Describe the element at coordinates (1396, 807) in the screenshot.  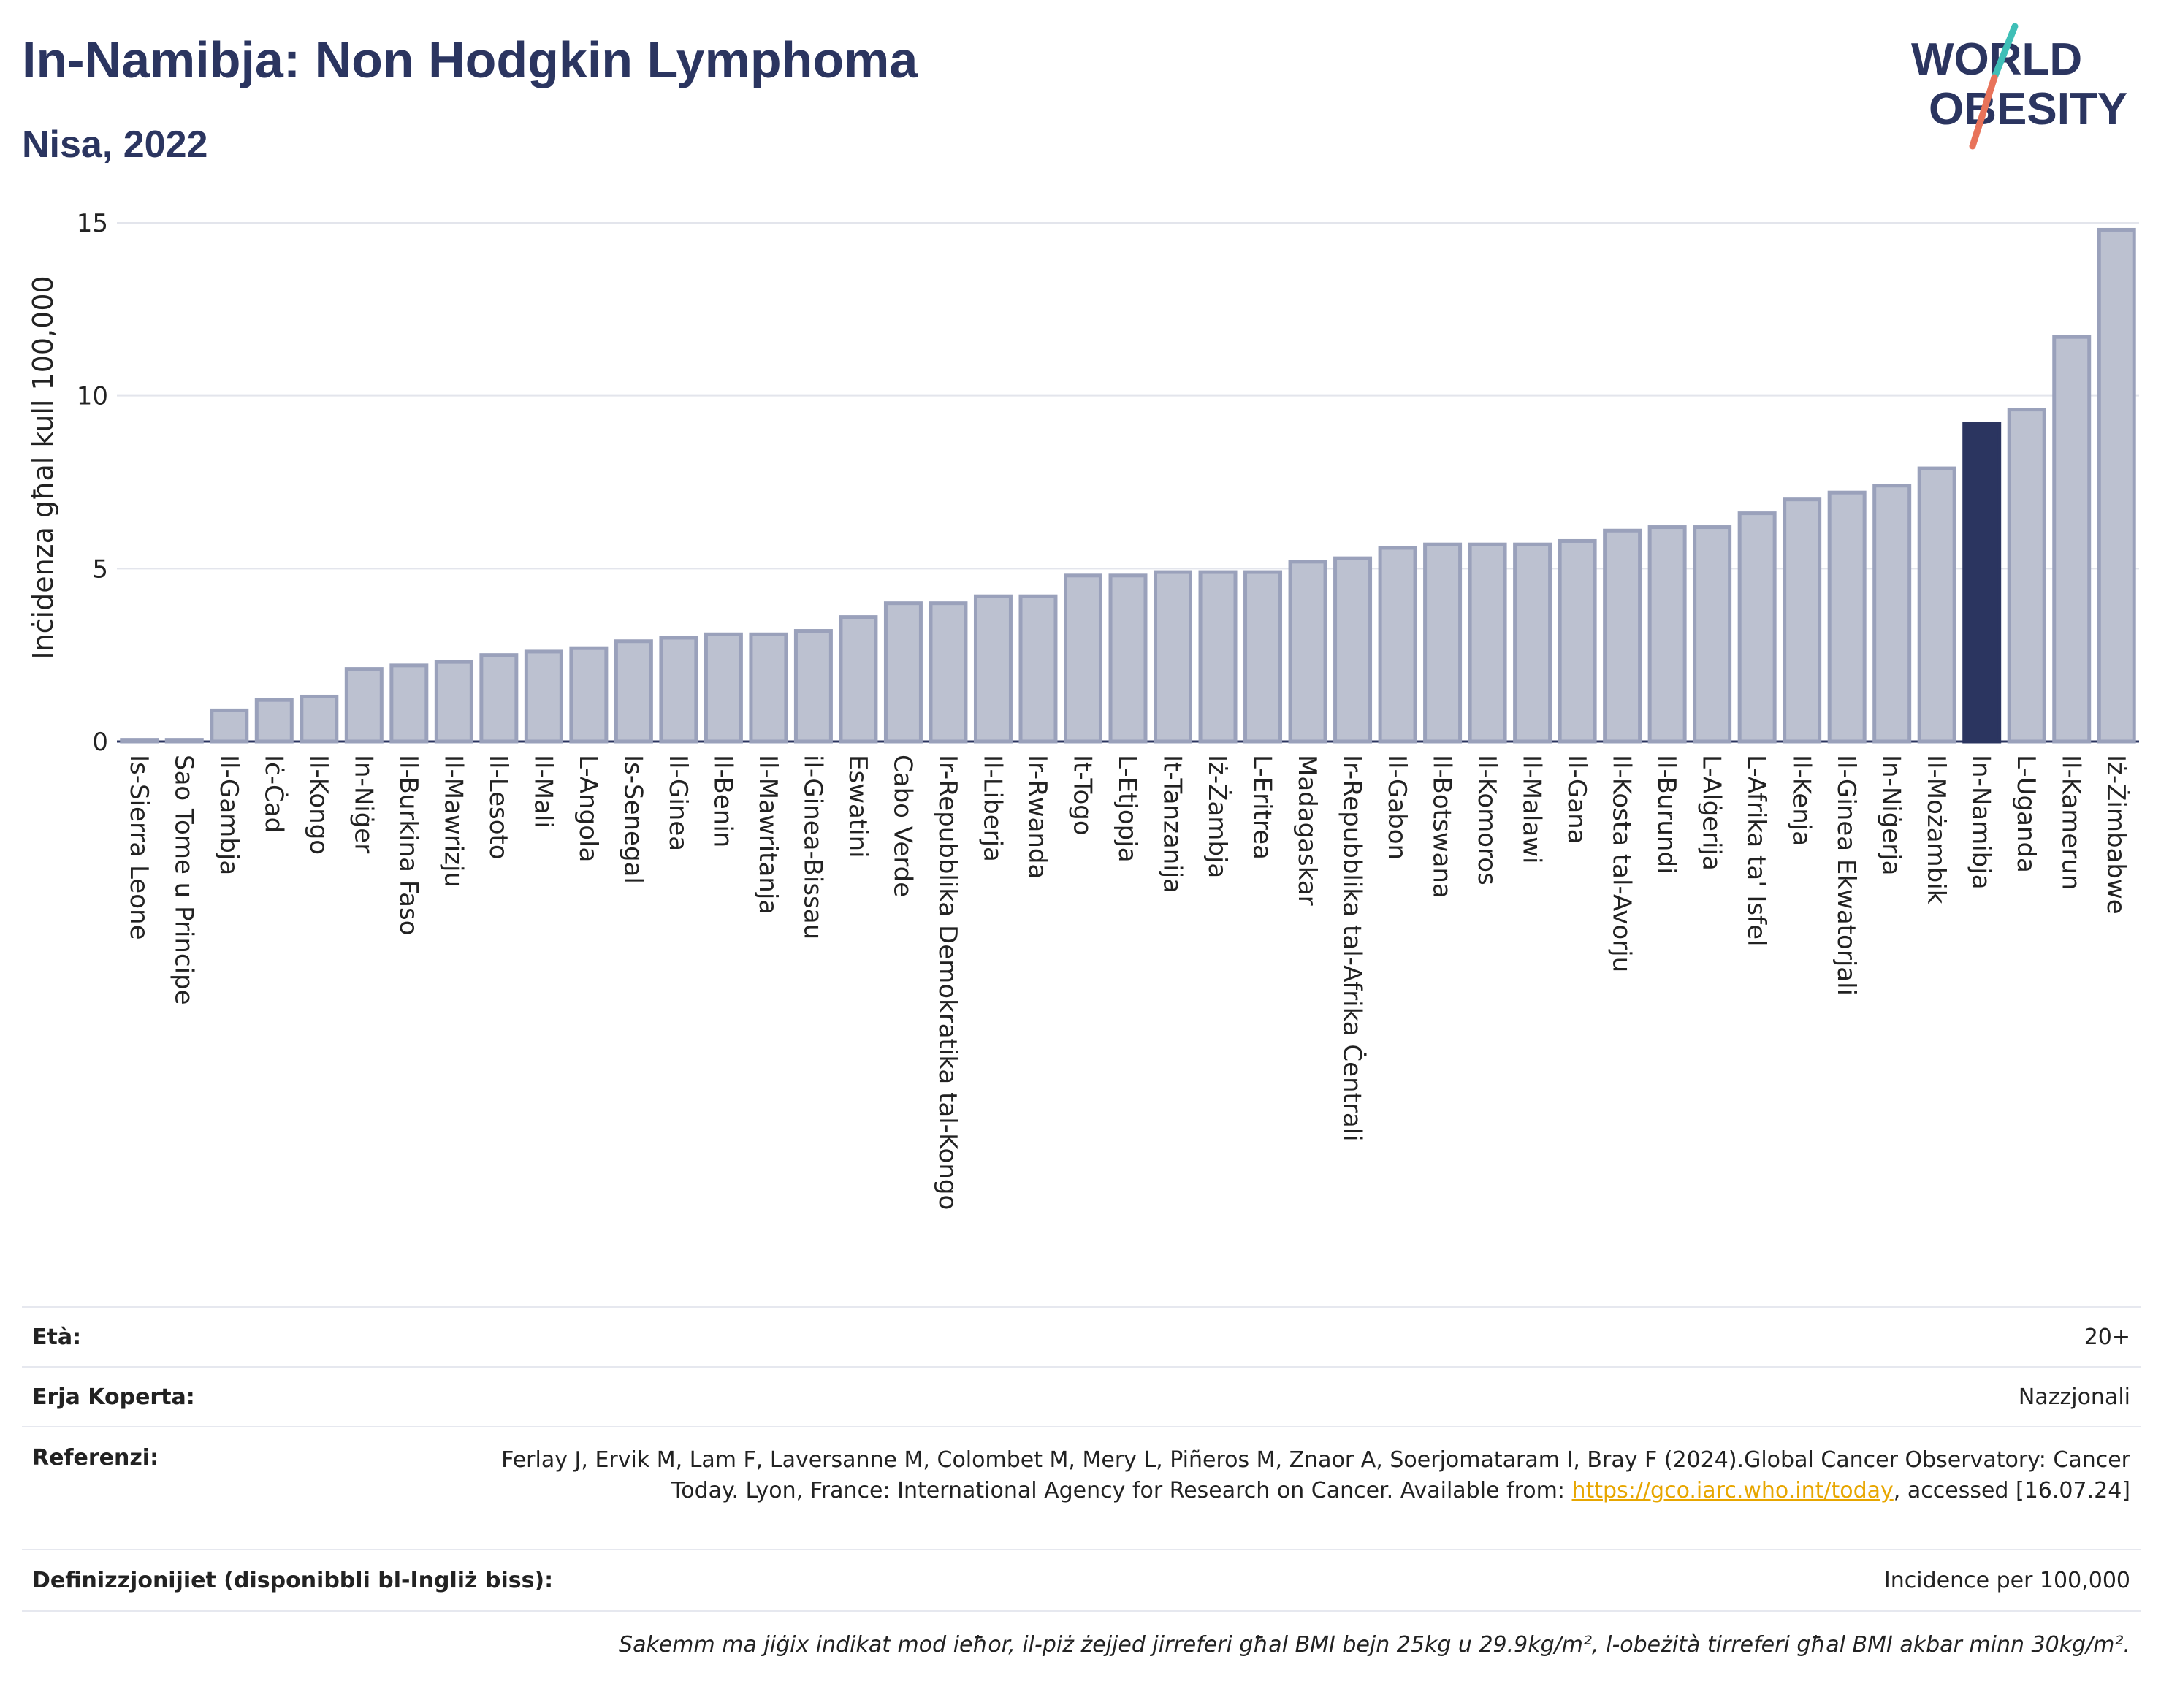
I see `x-tick-label: Il-Gabon` at that location.